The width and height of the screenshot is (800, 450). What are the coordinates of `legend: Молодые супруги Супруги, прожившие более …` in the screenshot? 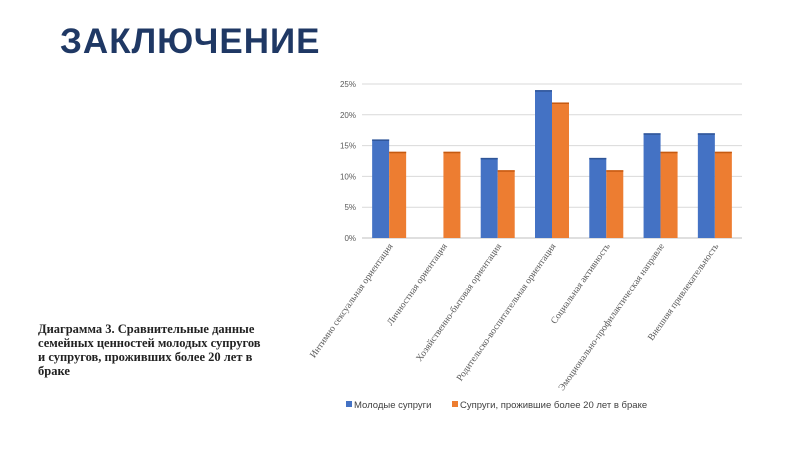 It's located at (496, 405).